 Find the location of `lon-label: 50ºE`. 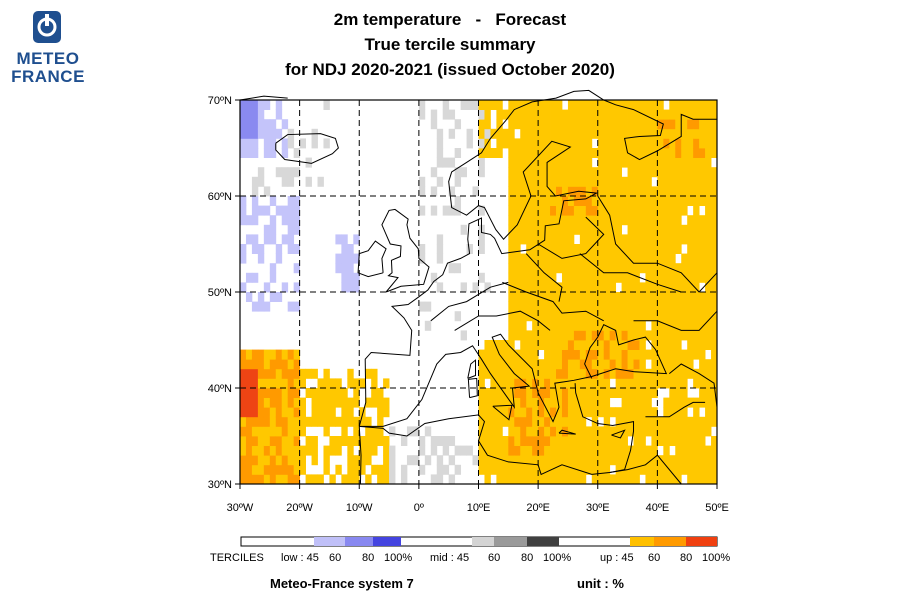

lon-label: 50ºE is located at coordinates (717, 508).